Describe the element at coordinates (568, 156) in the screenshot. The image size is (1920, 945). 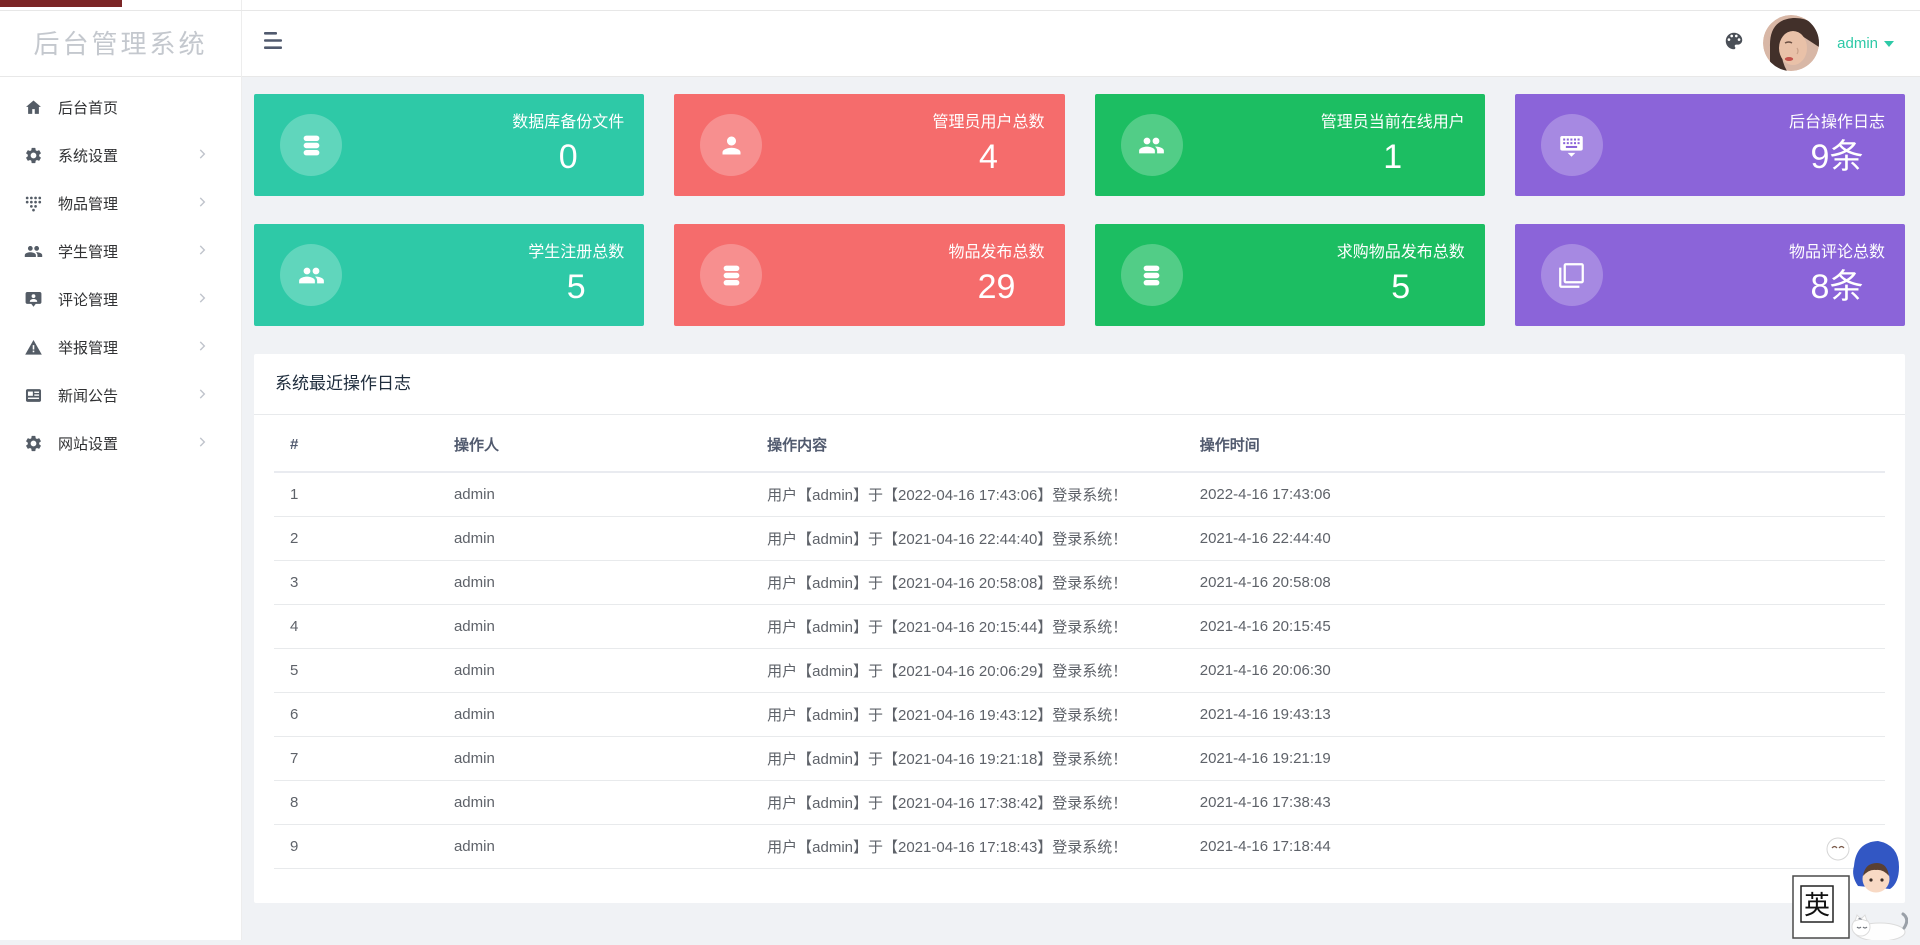
I see `stat-card-value: 0` at that location.